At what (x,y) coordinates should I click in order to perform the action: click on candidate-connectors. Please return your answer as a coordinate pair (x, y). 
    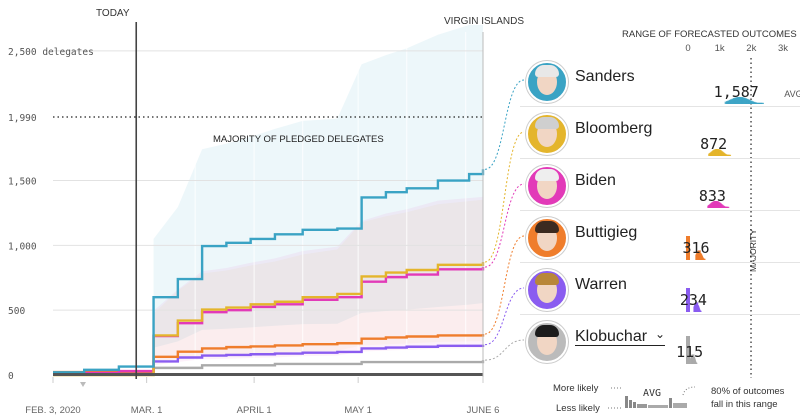
    Looking at the image, I should click on (504, 220).